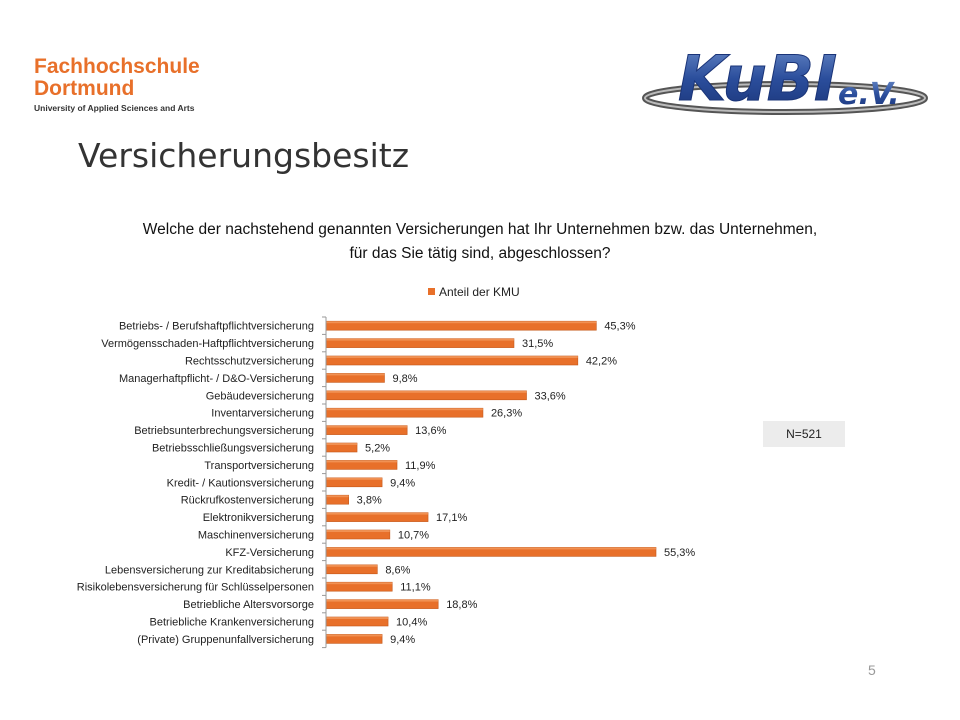 The image size is (960, 720). I want to click on category-label: Kredit- / Kautionsversicherung, so click(240, 483).